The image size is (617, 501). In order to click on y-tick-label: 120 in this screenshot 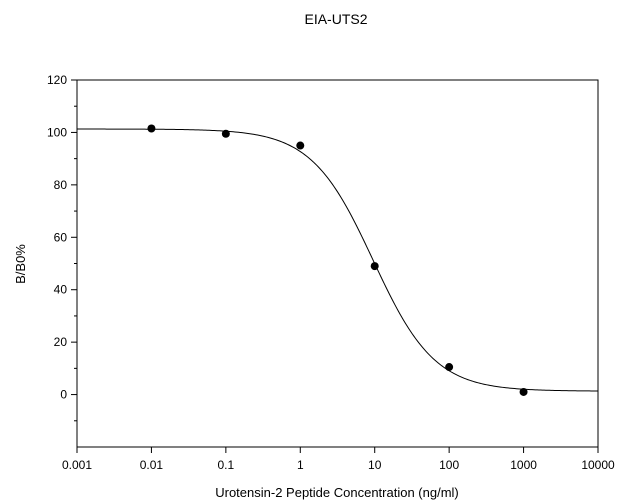, I will do `click(57, 80)`.